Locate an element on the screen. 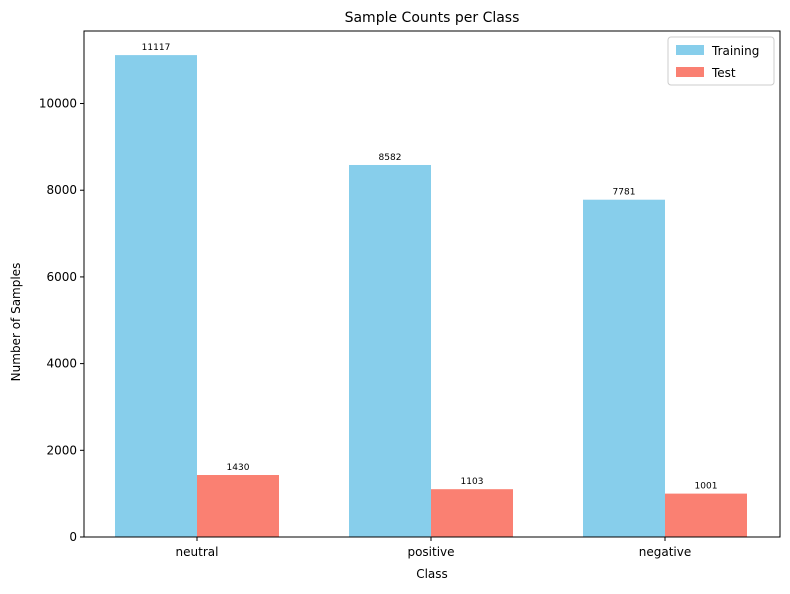 The image size is (790, 594). bar-test-positive is located at coordinates (472, 513).